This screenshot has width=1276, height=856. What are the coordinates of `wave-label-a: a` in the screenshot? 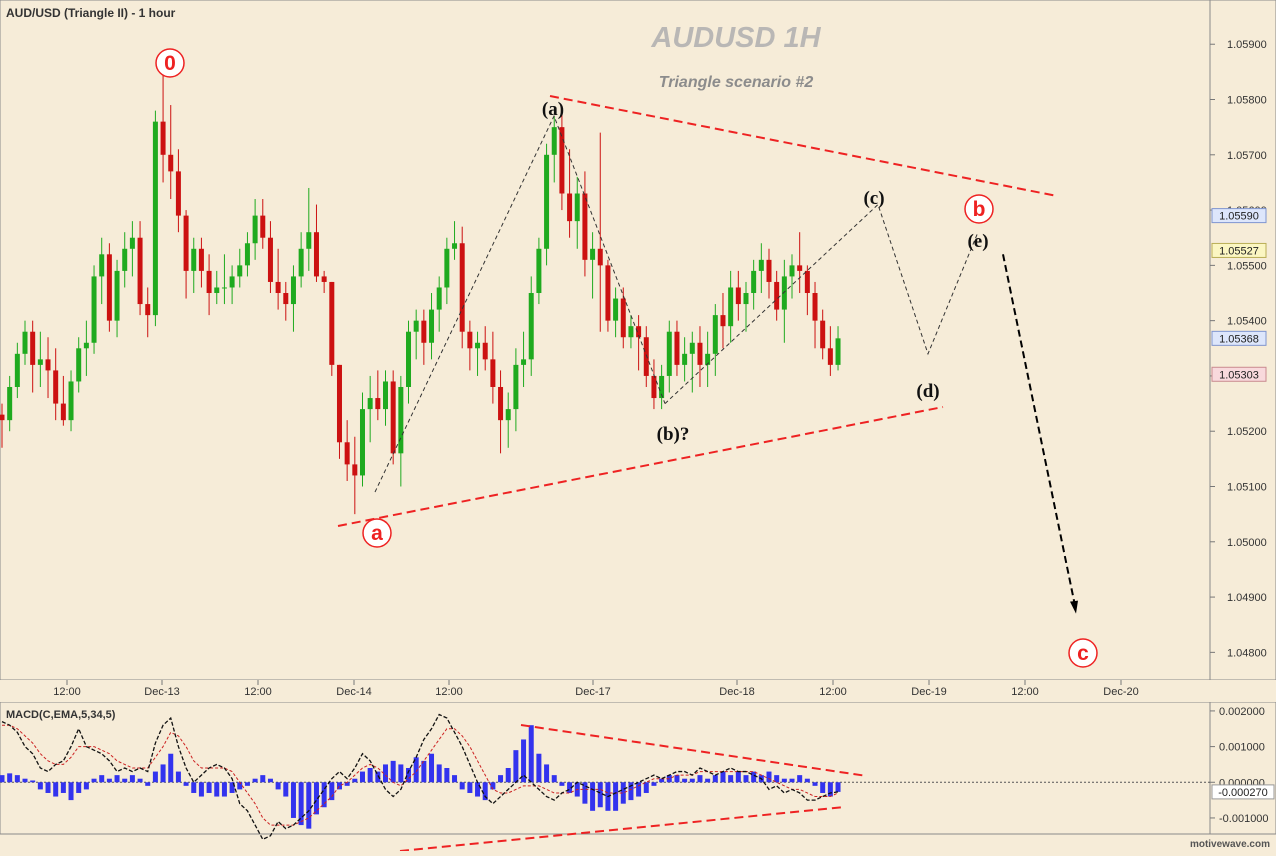 It's located at (377, 533).